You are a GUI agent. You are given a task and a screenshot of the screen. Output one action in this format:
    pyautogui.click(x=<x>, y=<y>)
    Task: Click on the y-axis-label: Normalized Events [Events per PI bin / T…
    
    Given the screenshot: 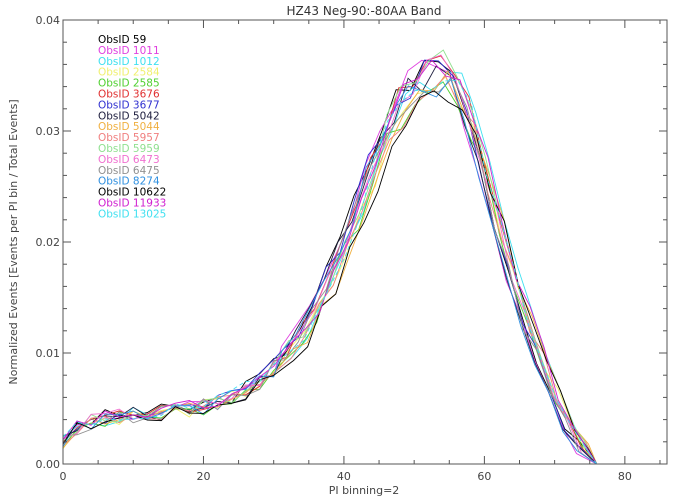 What is the action you would take?
    pyautogui.click(x=13, y=241)
    